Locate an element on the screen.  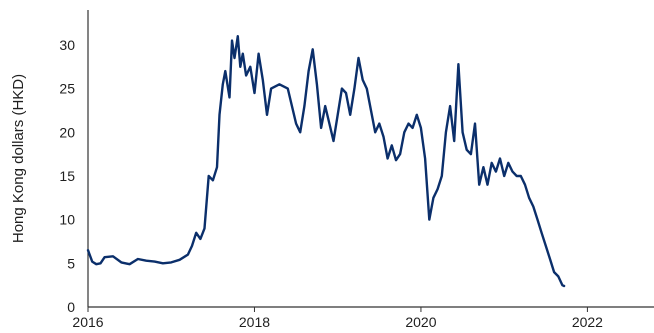
y-tick-label: 15 is located at coordinates (67, 176).